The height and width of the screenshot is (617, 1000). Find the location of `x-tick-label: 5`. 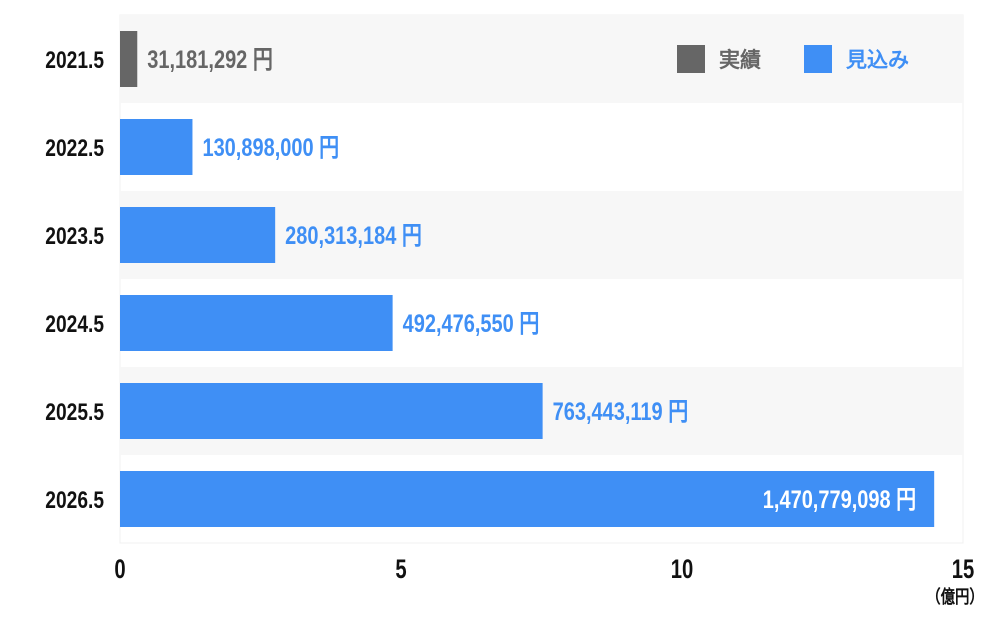

x-tick-label: 5 is located at coordinates (400, 569).